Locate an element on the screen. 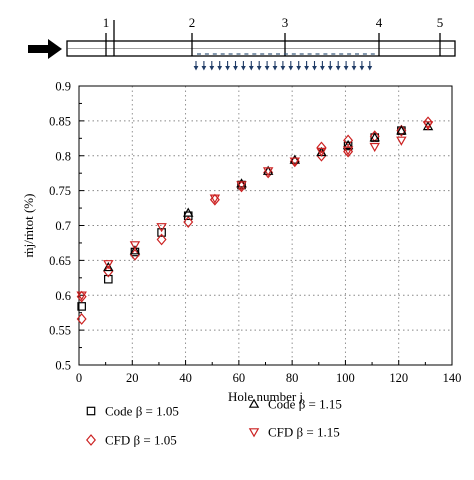 This screenshot has width=474, height=480. legend-label: Code β = 1.15 is located at coordinates (305, 404).